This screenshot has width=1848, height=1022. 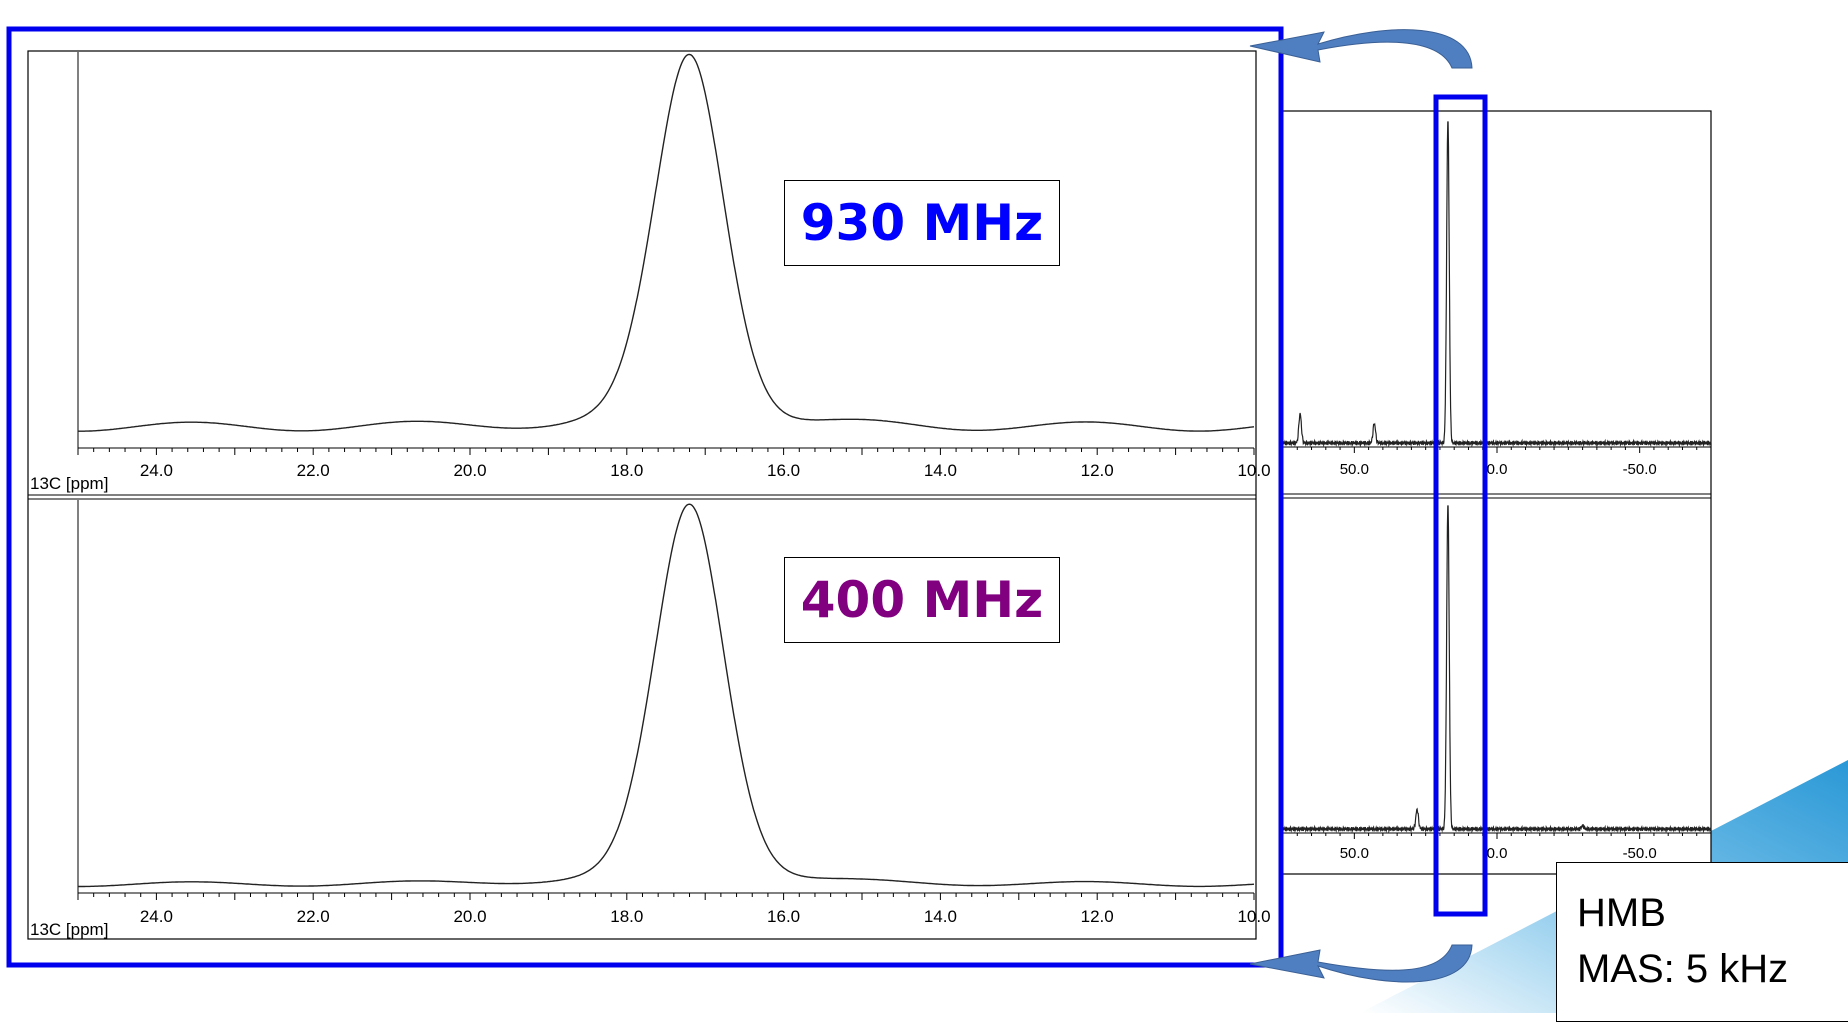 I want to click on sample-info-box: HMB MAS: 5 kHz, so click(x=1702, y=942).